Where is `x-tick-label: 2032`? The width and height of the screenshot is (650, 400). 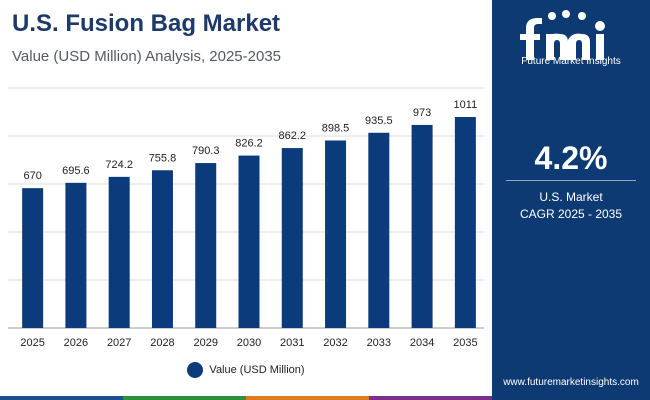 x-tick-label: 2032 is located at coordinates (335, 343).